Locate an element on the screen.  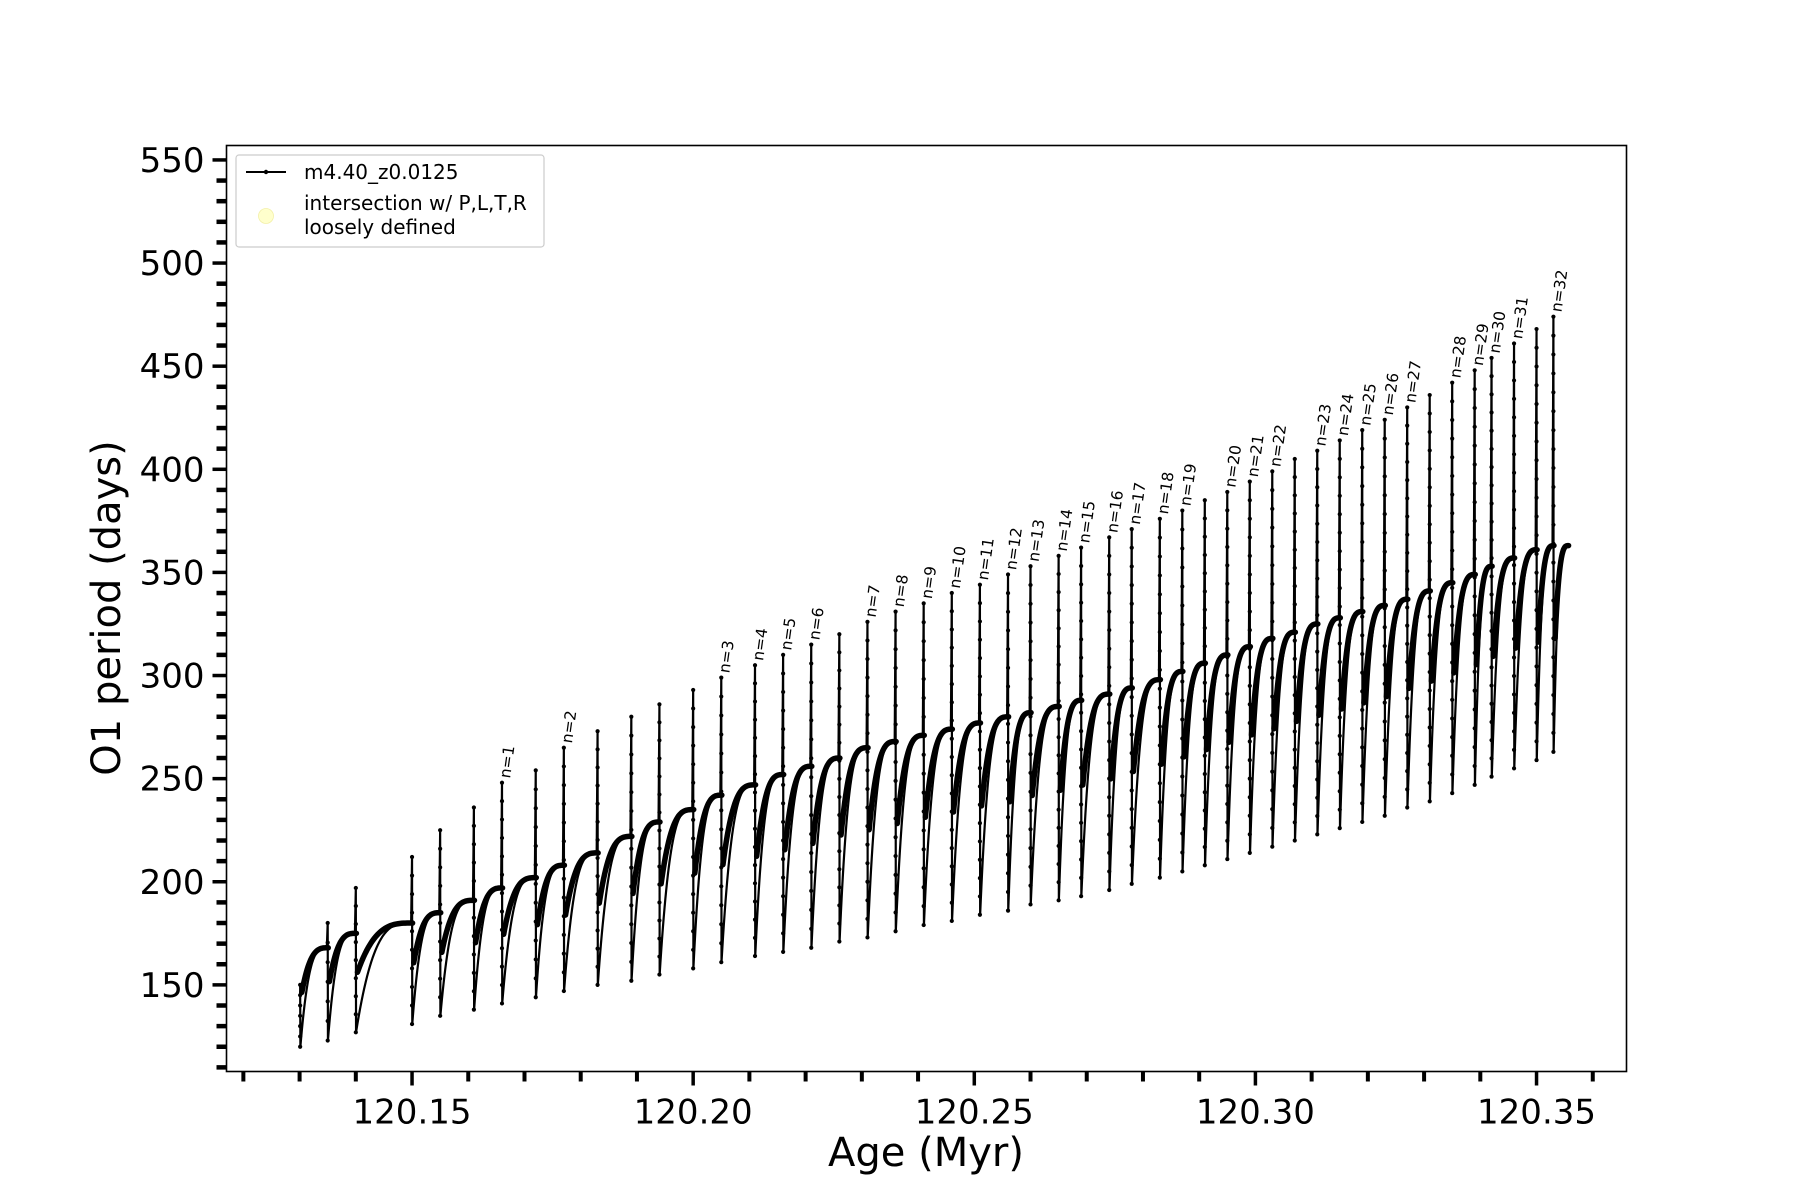
y-tick-label: 550 is located at coordinates (172, 161).